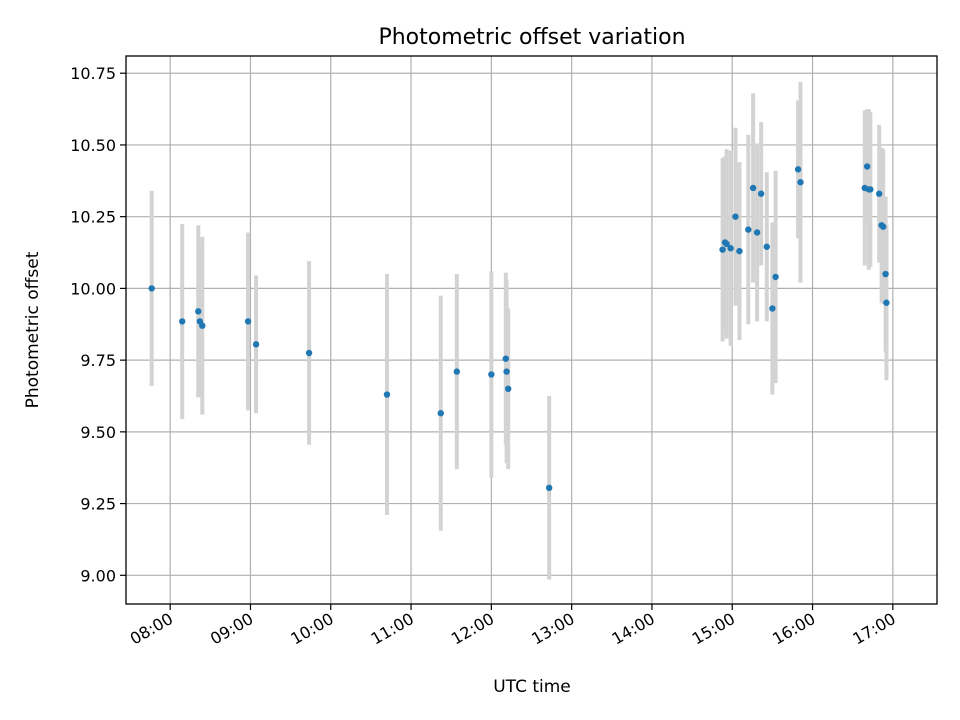  Describe the element at coordinates (472, 629) in the screenshot. I see `x-tick-label: 12:00` at that location.